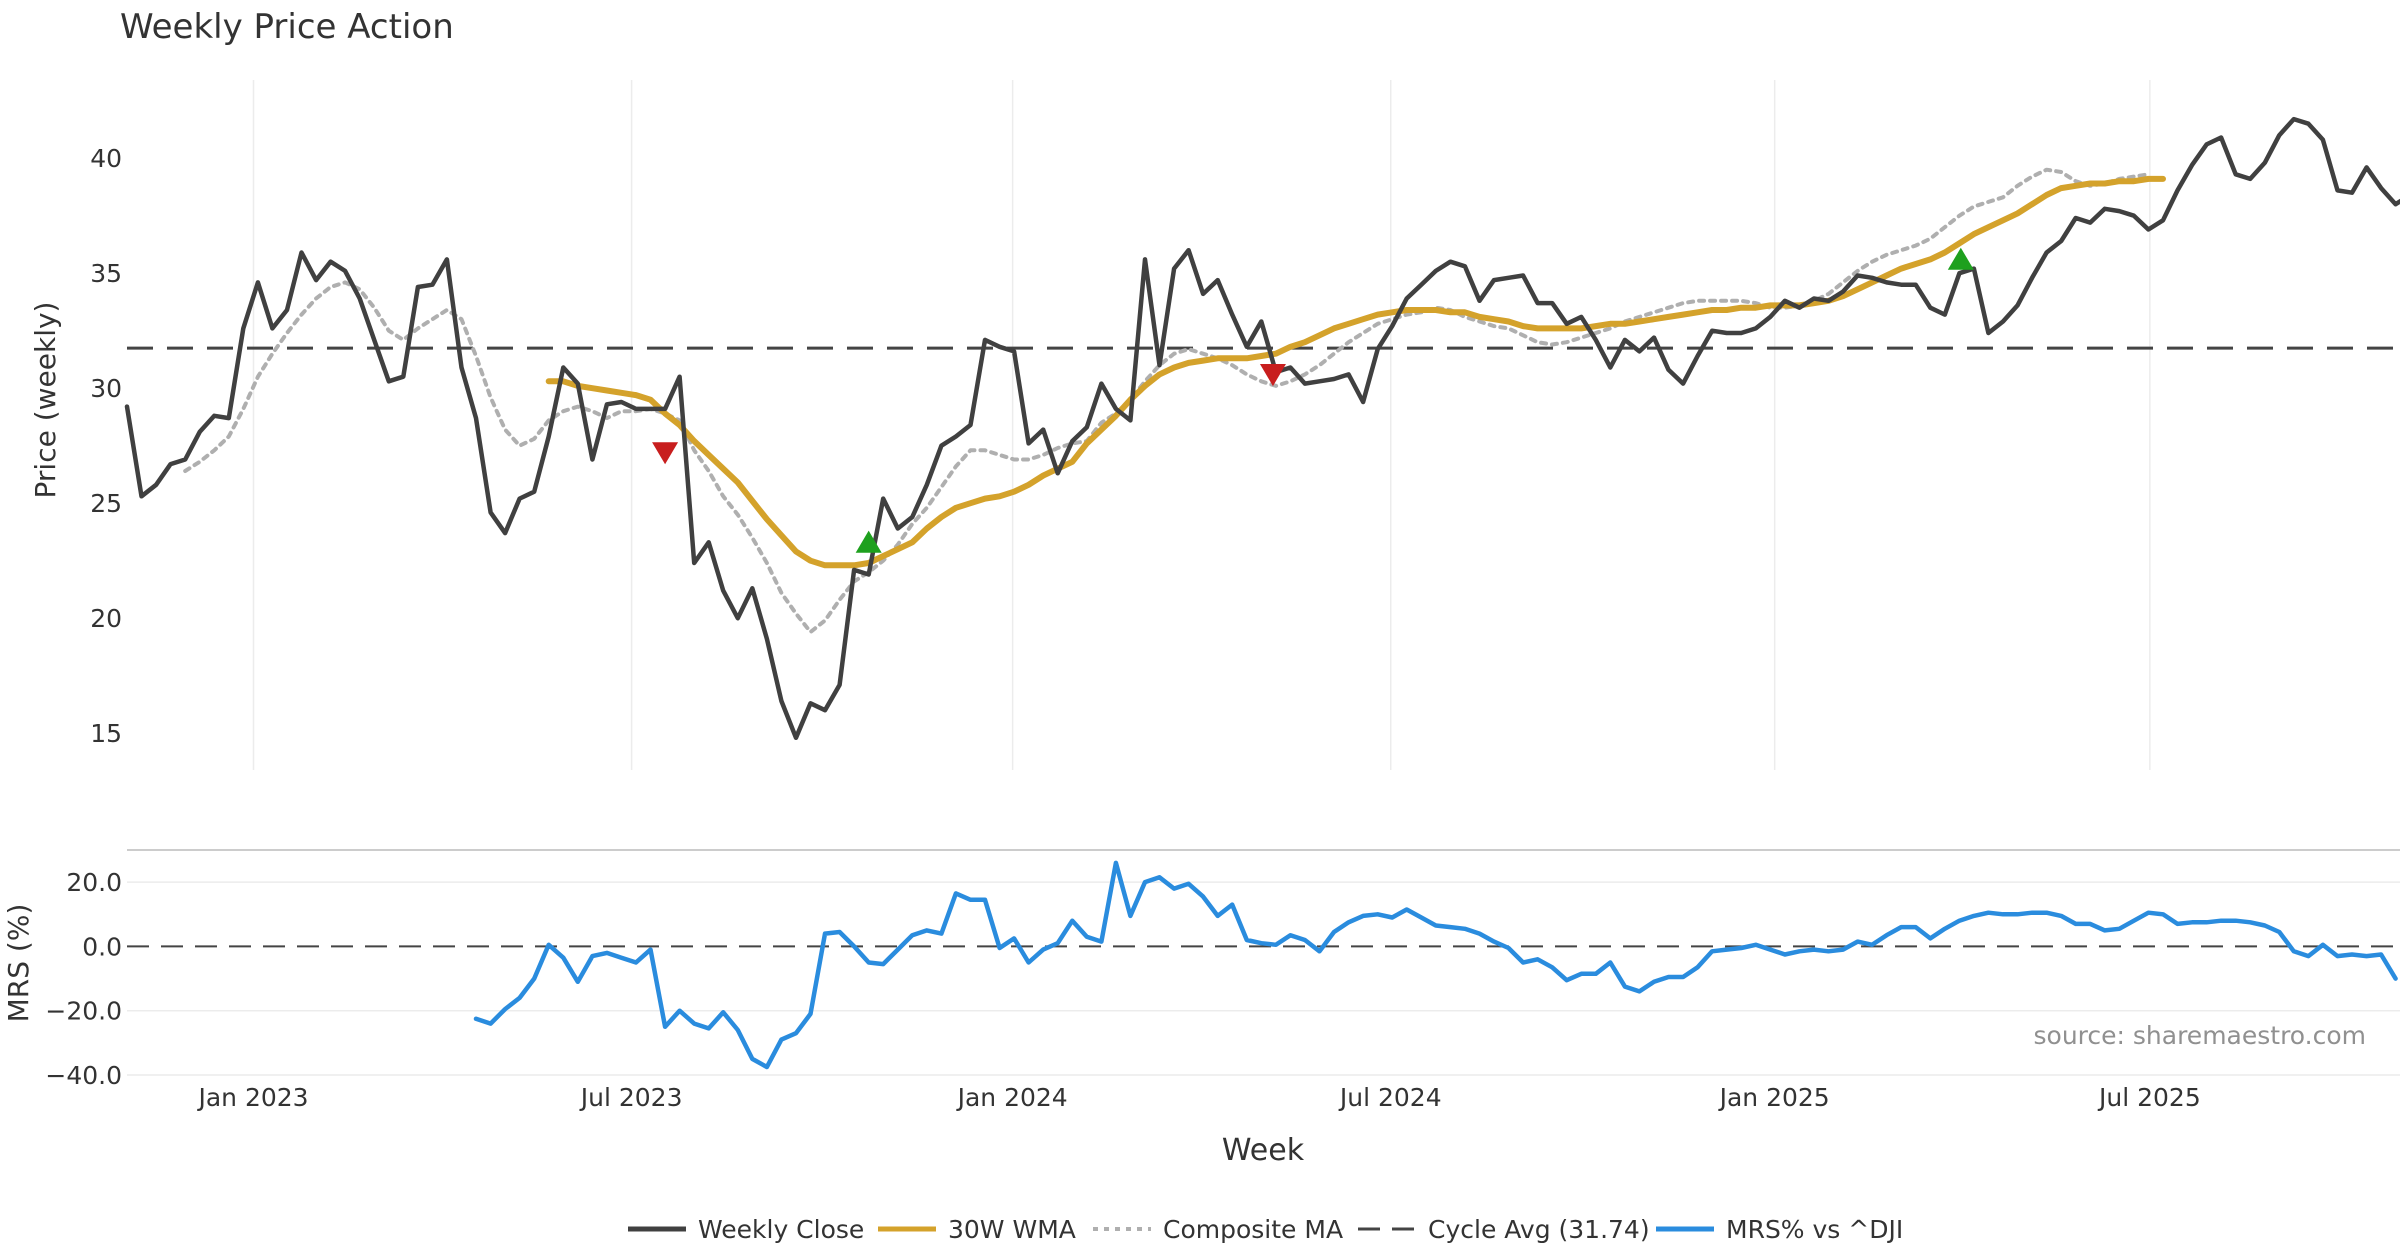  Describe the element at coordinates (2200, 1035) in the screenshot. I see `source-credit: source: sharemaestro.com` at that location.